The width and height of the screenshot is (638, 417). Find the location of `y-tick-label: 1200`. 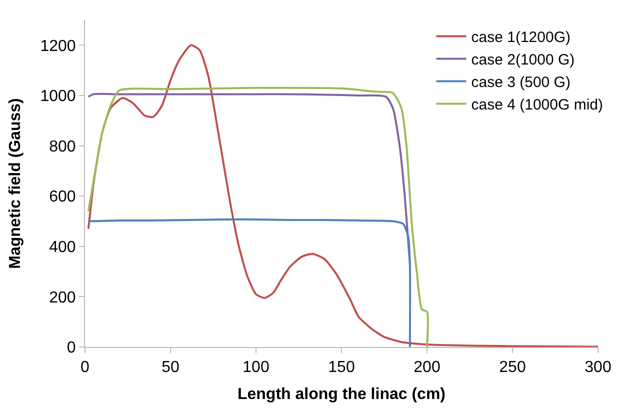

y-tick-label: 1200 is located at coordinates (58, 46).